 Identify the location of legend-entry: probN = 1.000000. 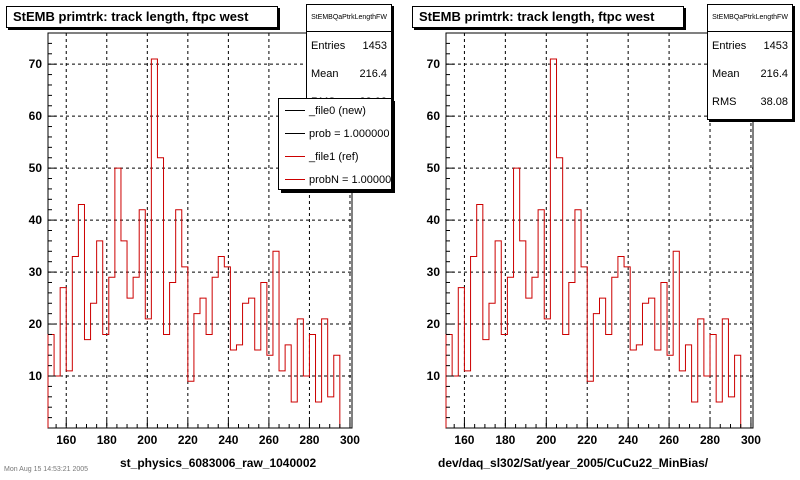
(335, 178).